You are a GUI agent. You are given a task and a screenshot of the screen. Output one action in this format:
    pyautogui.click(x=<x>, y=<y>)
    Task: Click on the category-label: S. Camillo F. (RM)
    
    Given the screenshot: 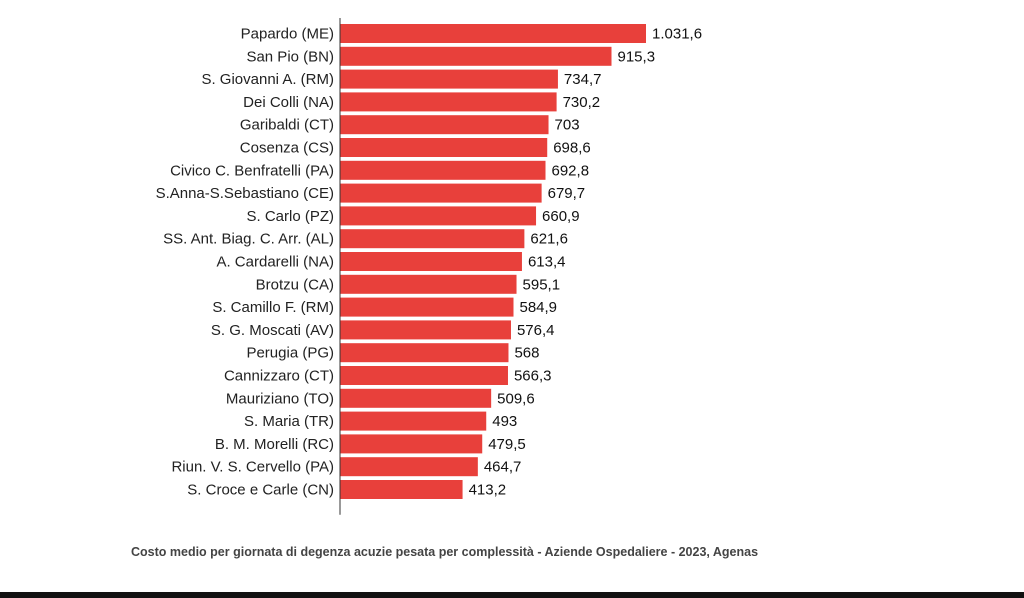 What is the action you would take?
    pyautogui.click(x=273, y=307)
    